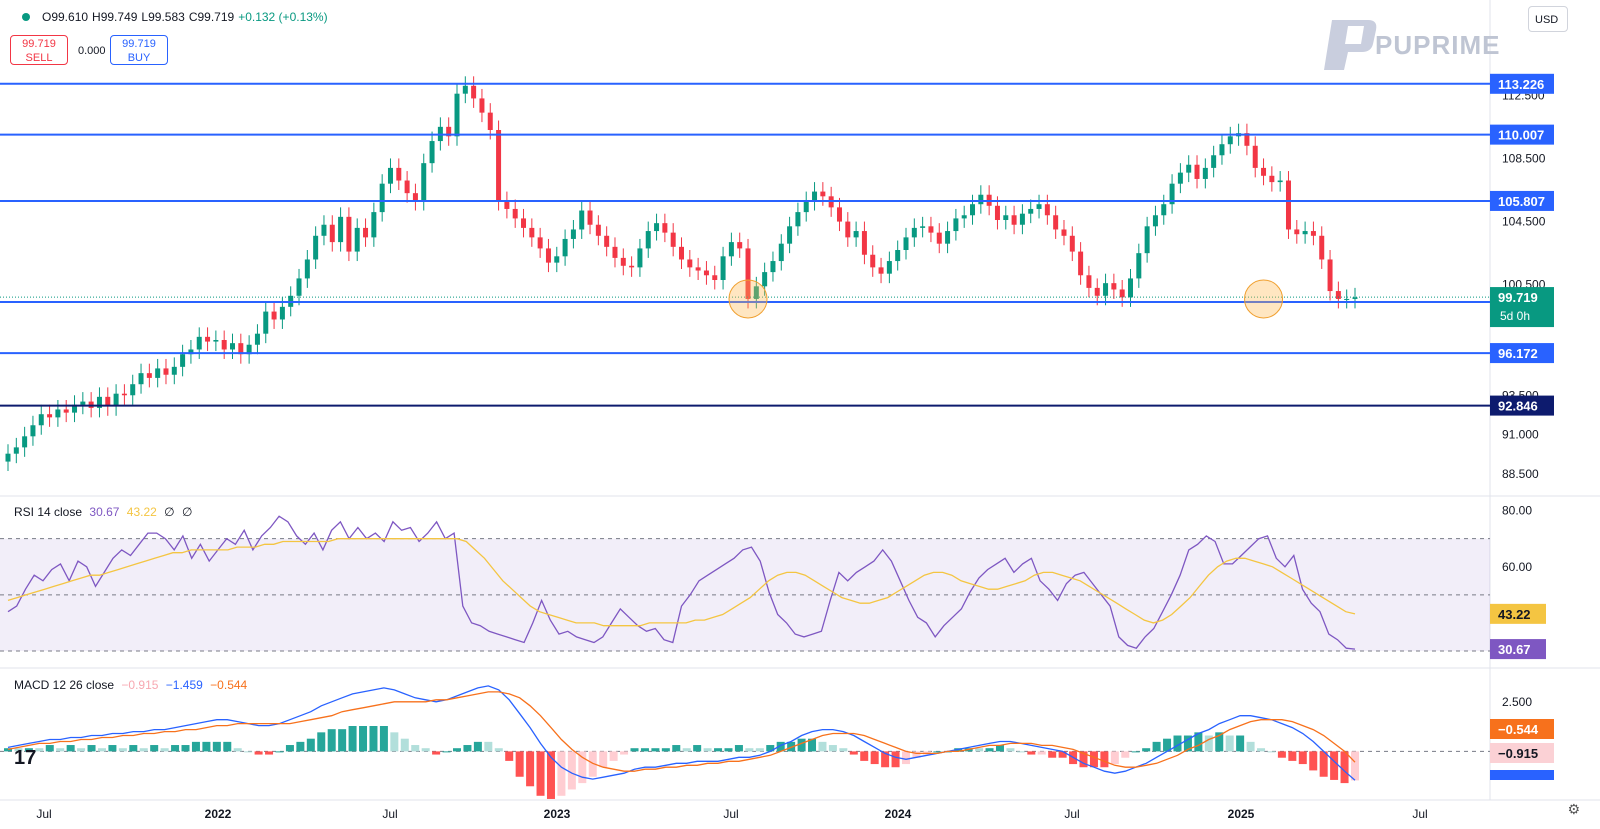 This screenshot has height=829, width=1600. What do you see at coordinates (1515, 316) in the screenshot?
I see `countdown-label: 5d 0h` at bounding box center [1515, 316].